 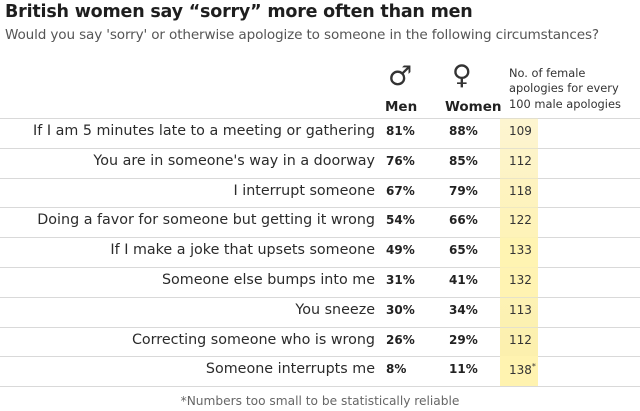 What do you see at coordinates (564, 88) in the screenshot?
I see `ratio-header-line-2: apologies for every` at bounding box center [564, 88].